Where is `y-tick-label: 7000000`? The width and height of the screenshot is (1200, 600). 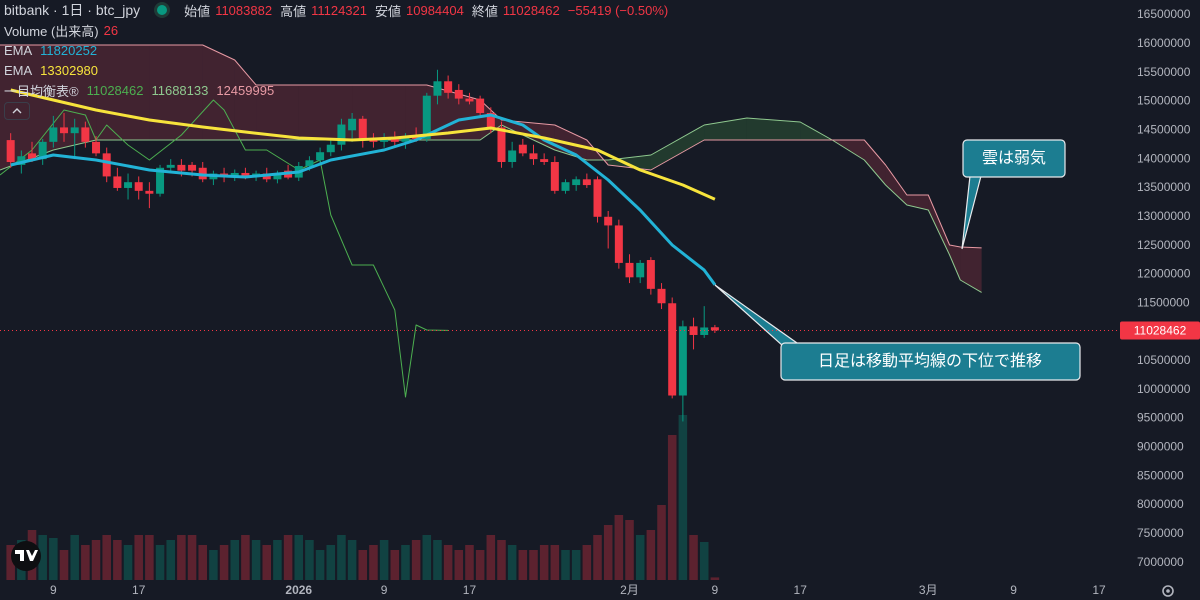 y-tick-label: 7000000 is located at coordinates (1160, 562).